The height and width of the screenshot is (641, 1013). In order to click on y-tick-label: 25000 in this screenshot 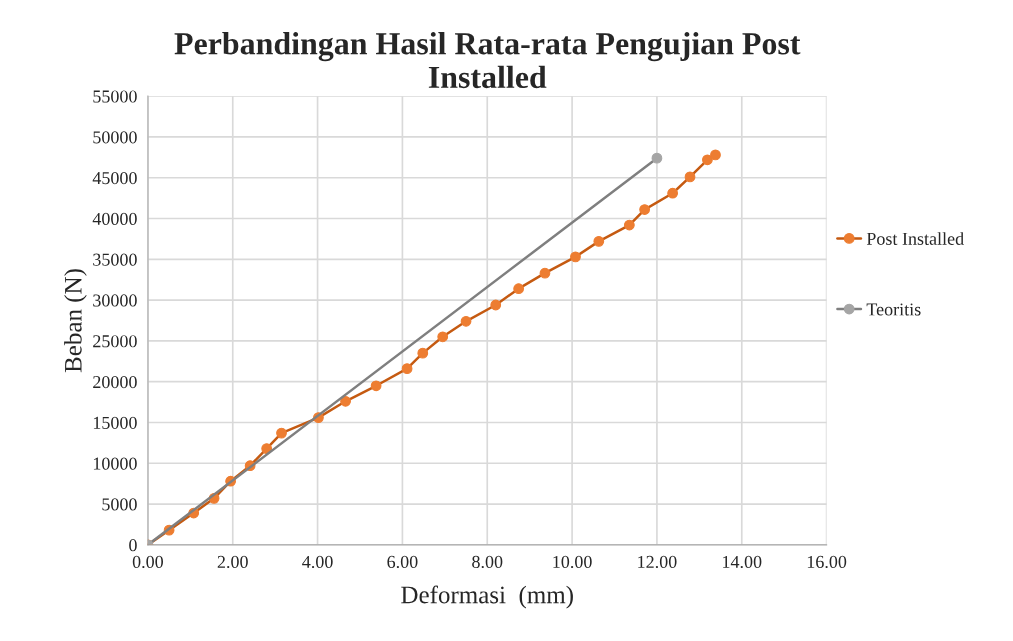, I will do `click(115, 341)`.